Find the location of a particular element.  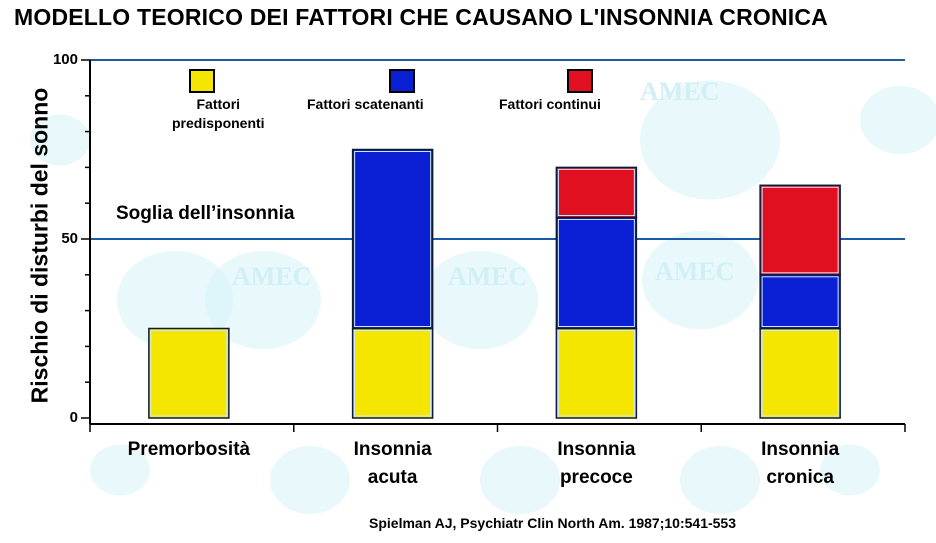

x-tick-label-line: cronica is located at coordinates (800, 477).